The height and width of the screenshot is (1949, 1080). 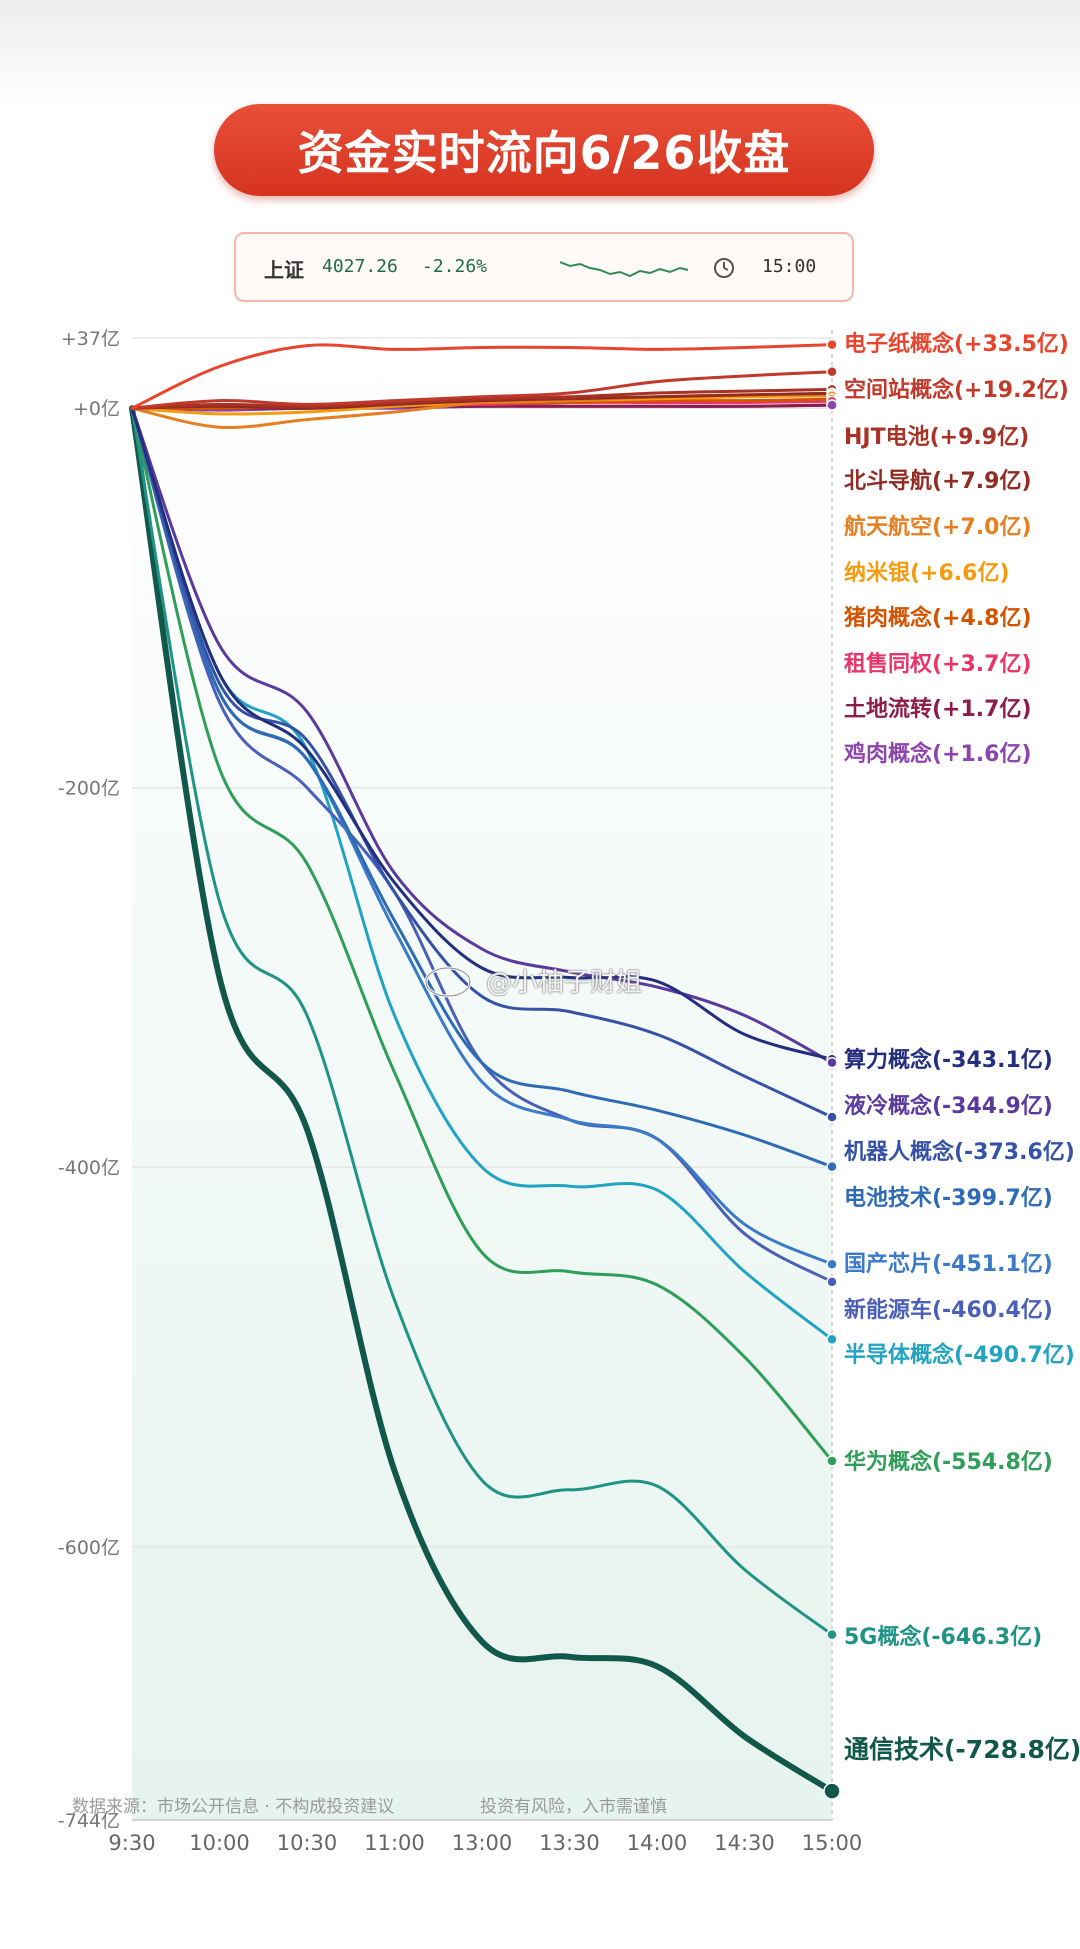 I want to click on page-title: 资金实时流向6/26收盘, so click(x=544, y=150).